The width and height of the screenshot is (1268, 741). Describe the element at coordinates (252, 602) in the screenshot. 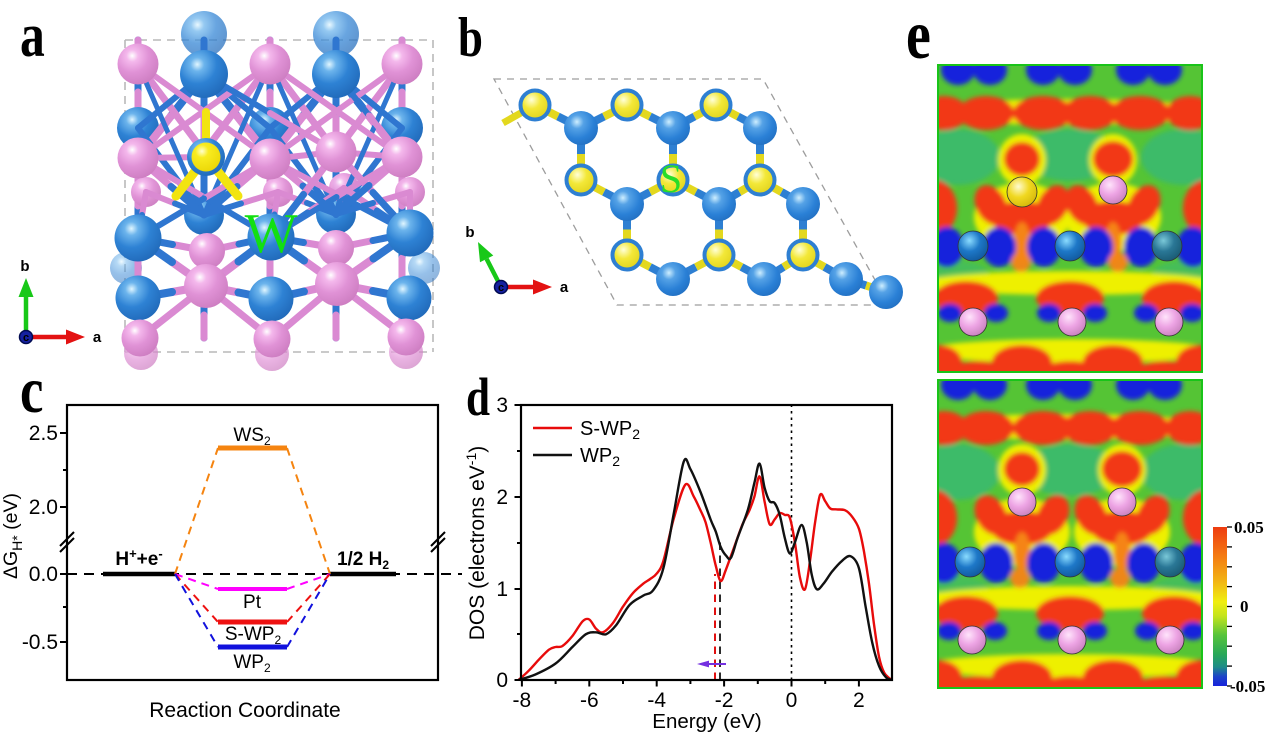

I see `svg-text: Pt` at that location.